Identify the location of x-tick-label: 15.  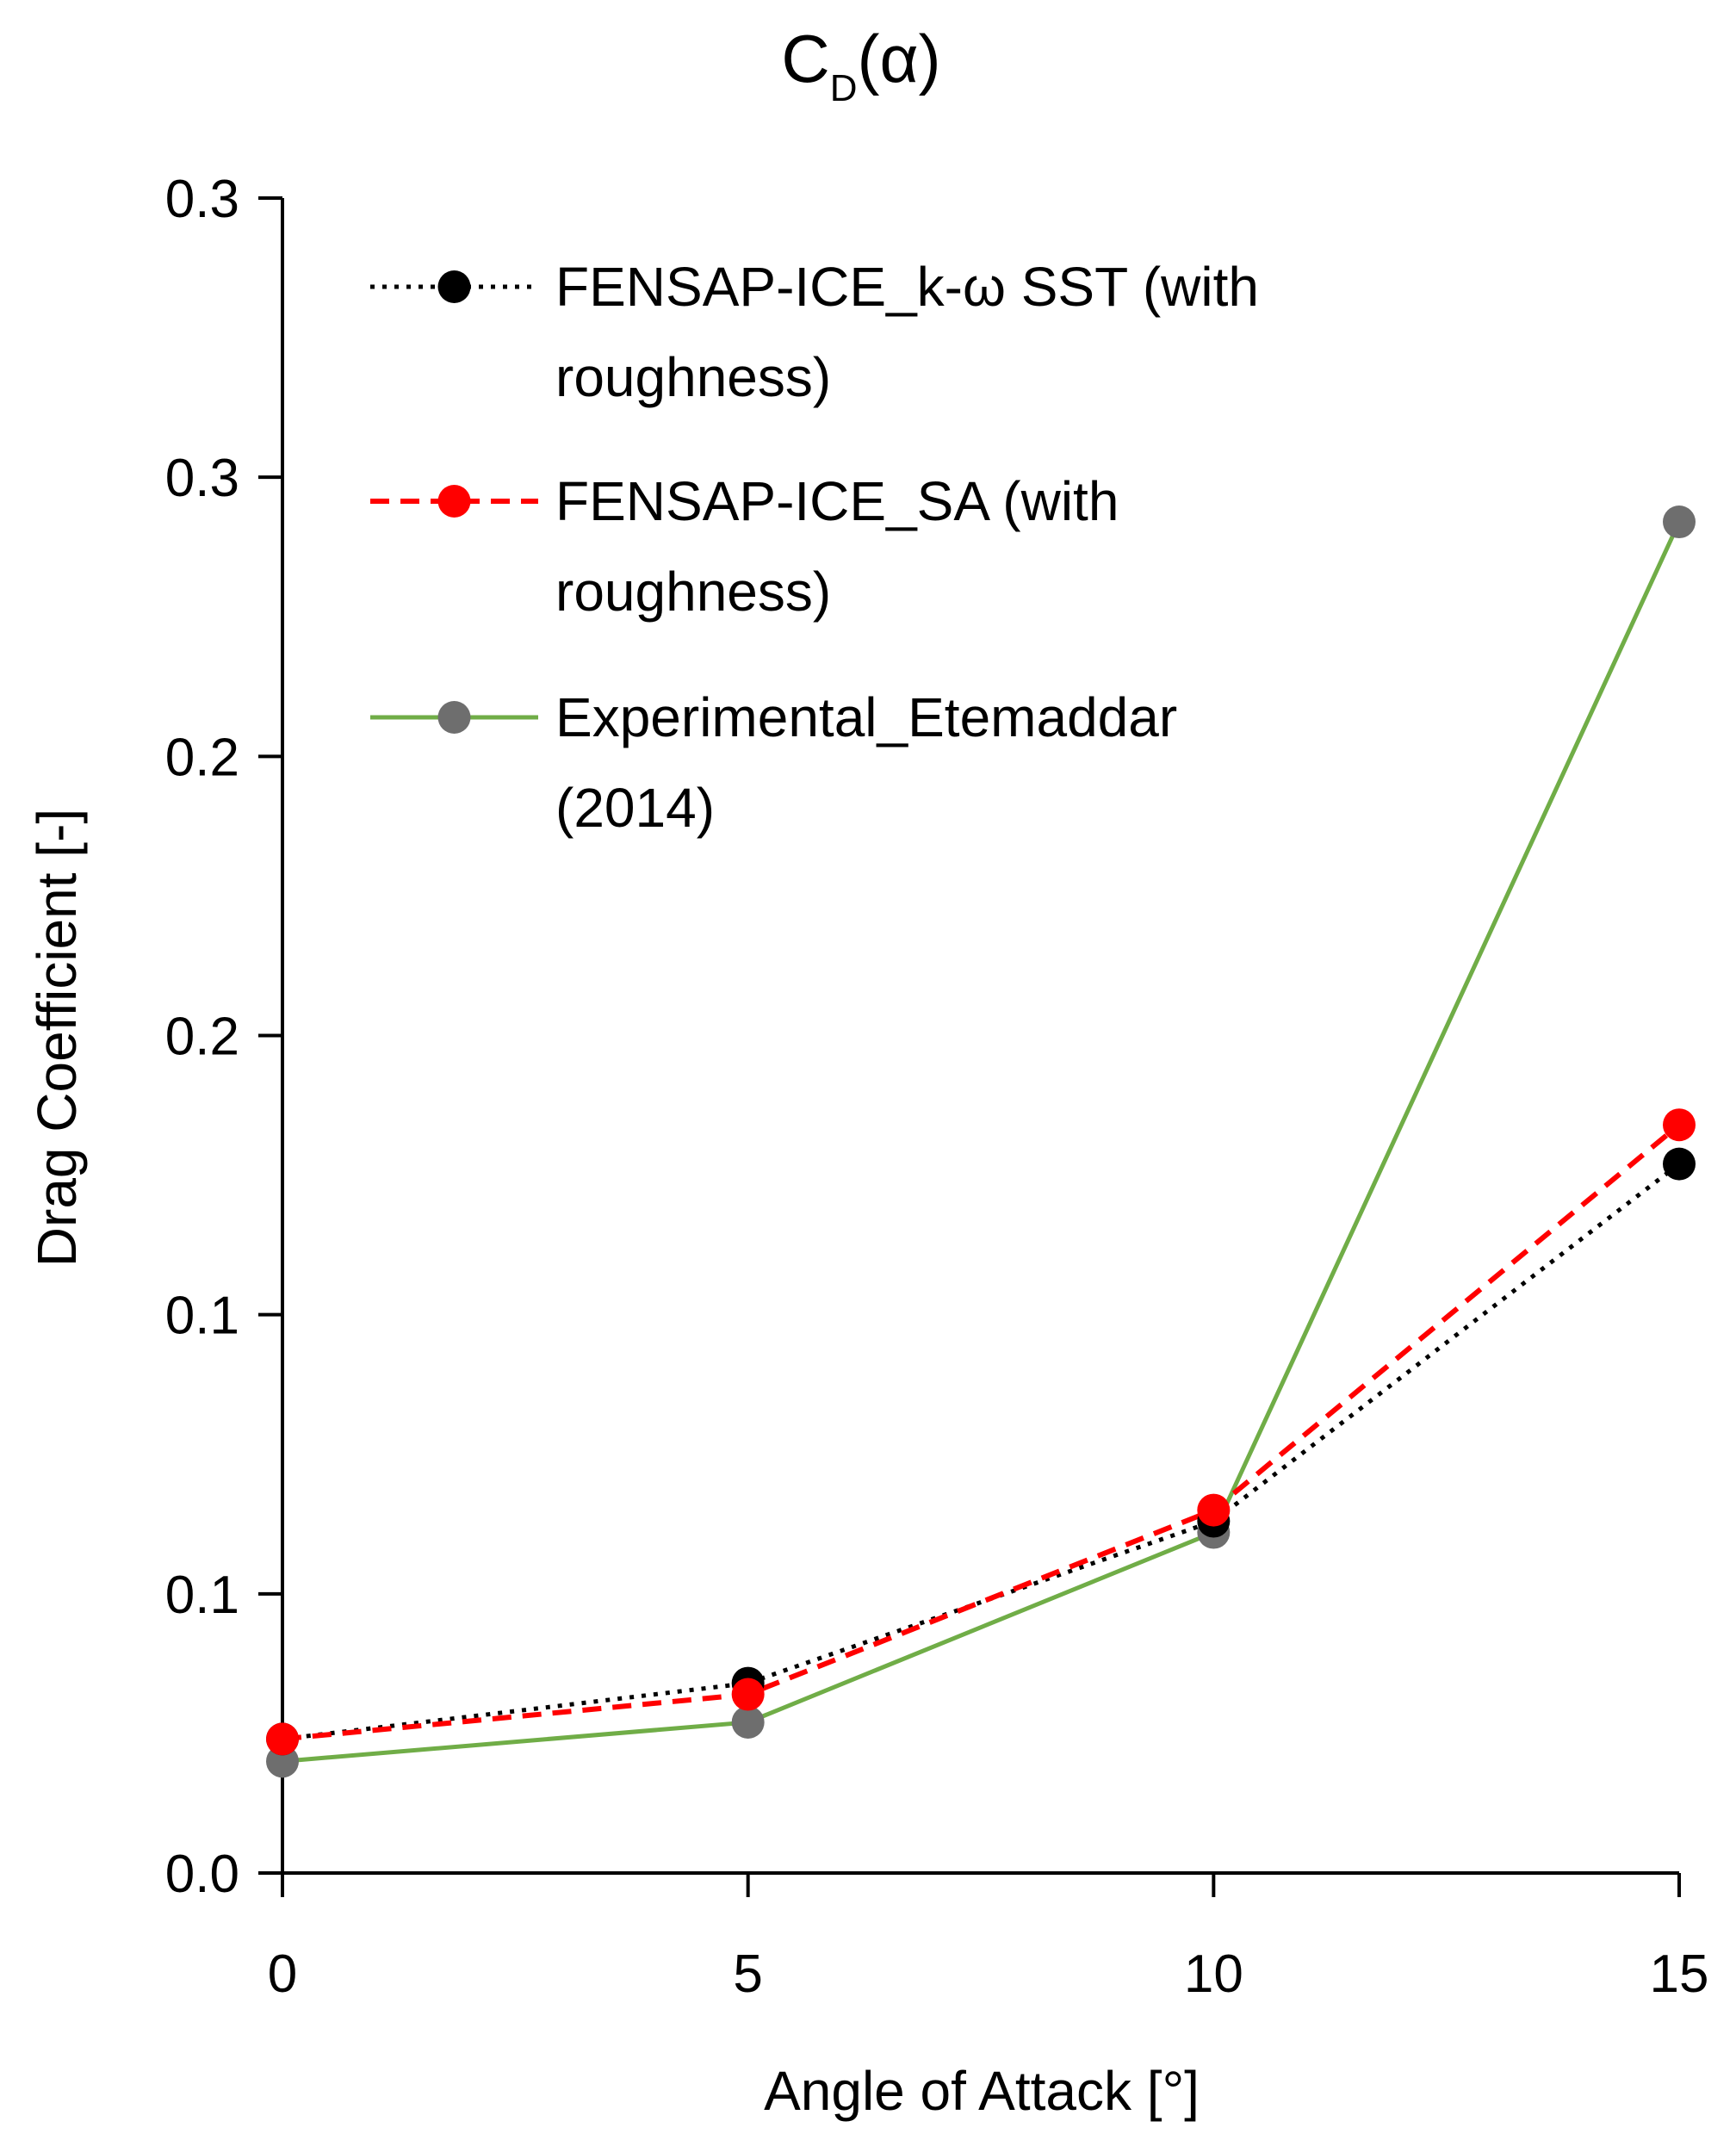
(1680, 1974).